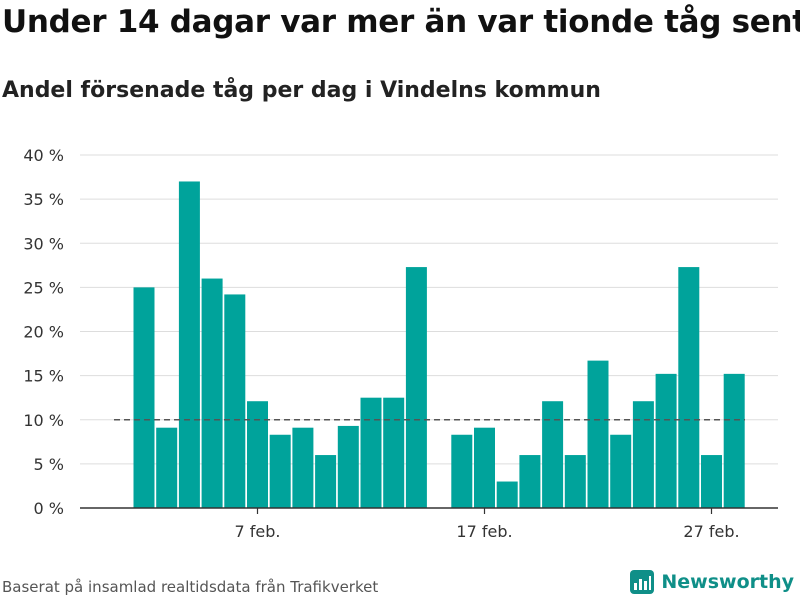  I want to click on y-tick-label: 30 %, so click(43, 243).